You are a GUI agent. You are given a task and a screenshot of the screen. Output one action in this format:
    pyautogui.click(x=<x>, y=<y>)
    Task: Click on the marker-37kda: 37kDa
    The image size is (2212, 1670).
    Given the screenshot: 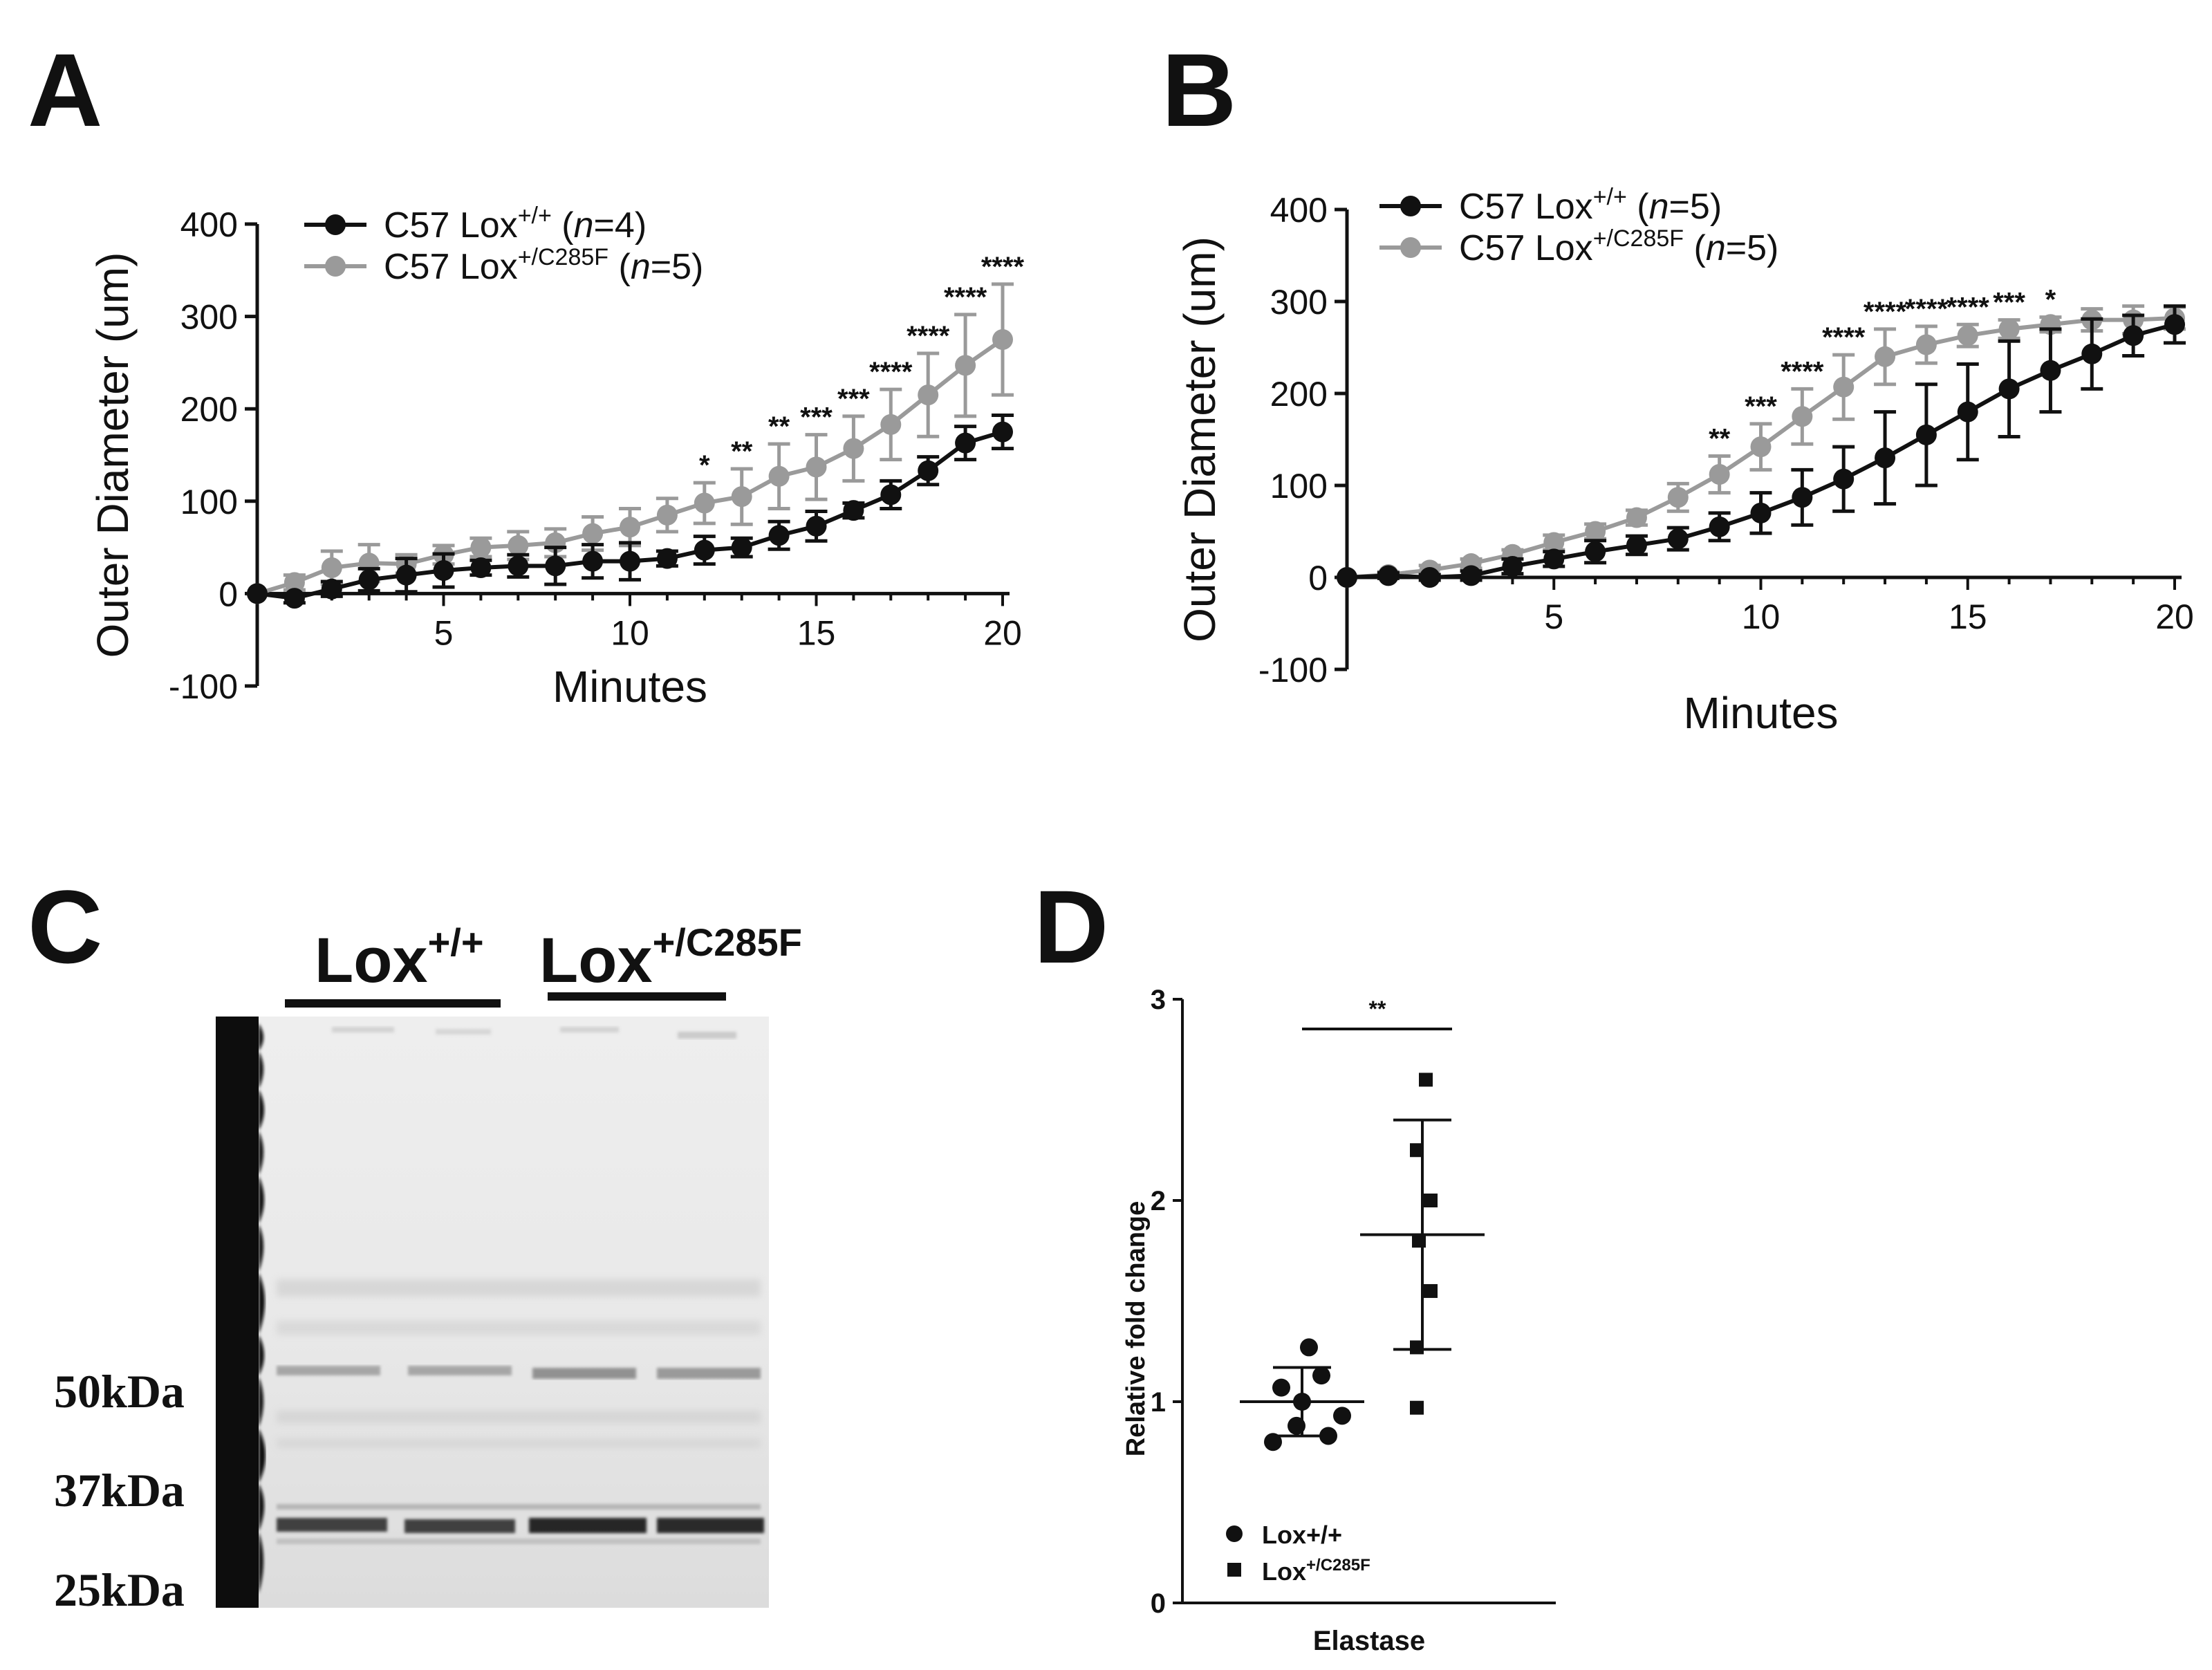 What is the action you would take?
    pyautogui.click(x=119, y=1490)
    